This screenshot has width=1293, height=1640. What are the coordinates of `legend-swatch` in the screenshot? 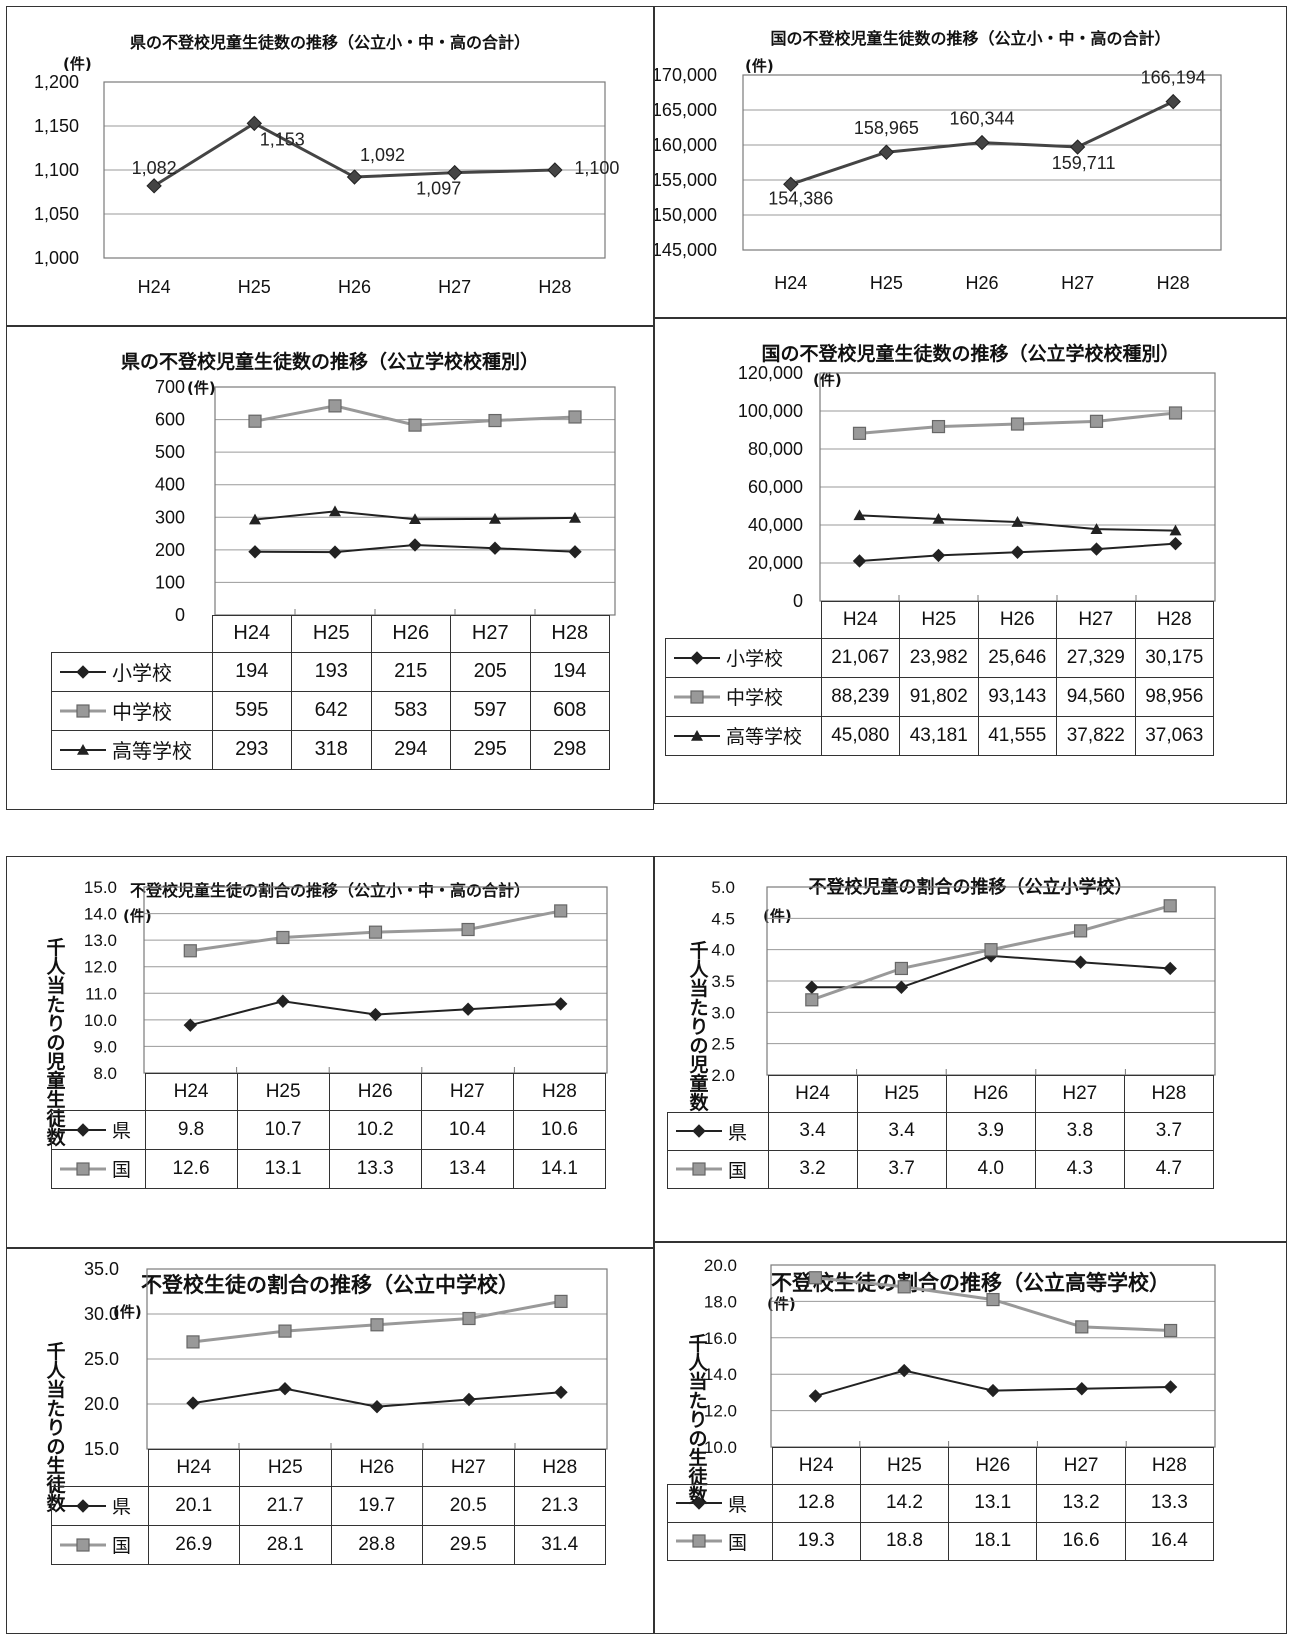 It's located at (699, 1503).